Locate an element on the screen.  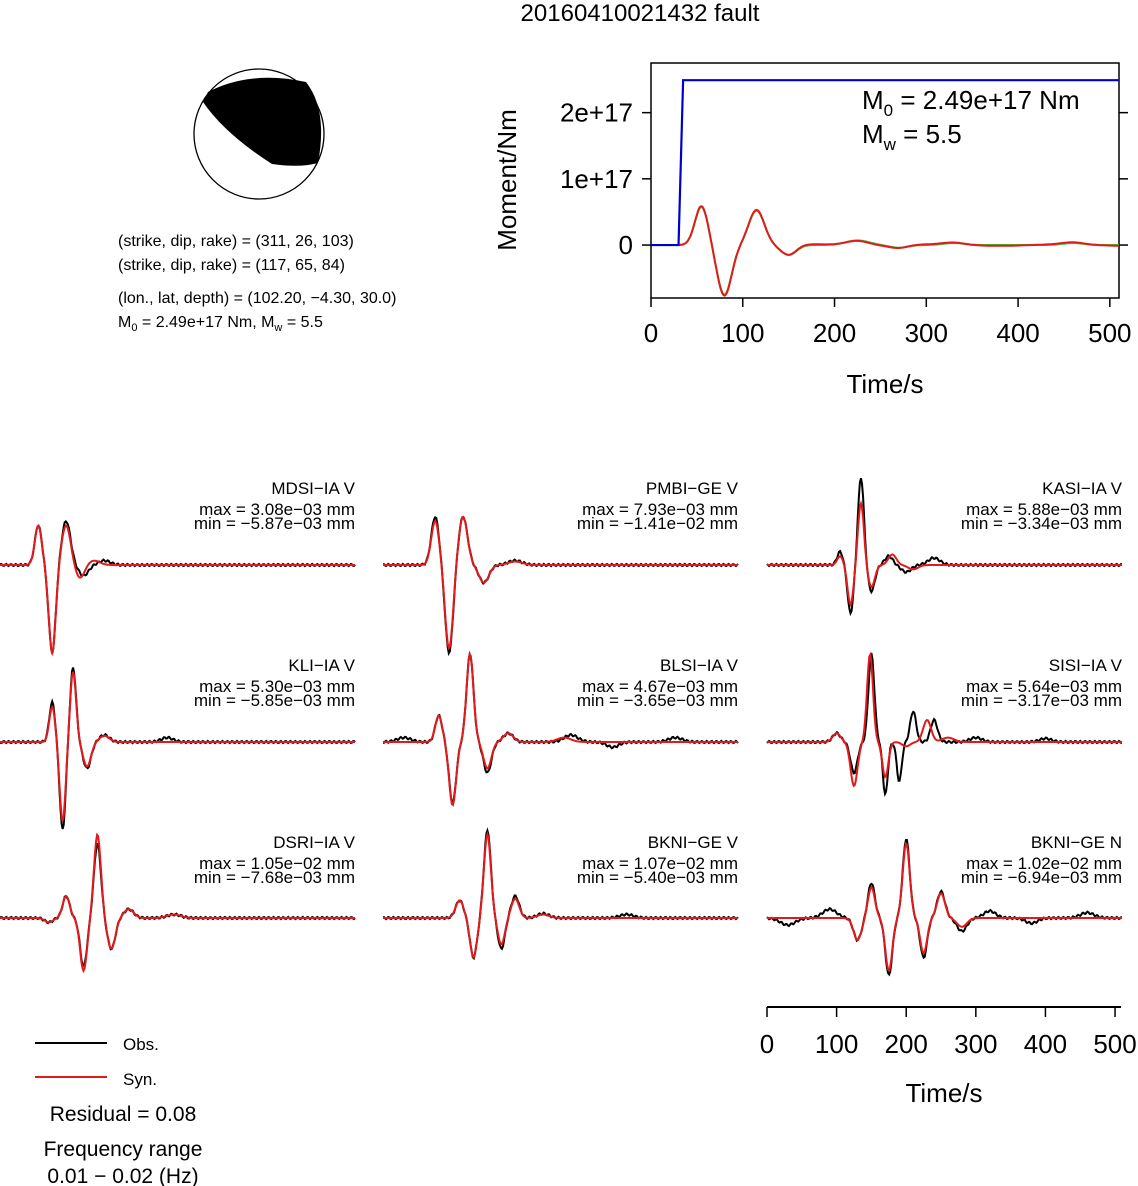
station-name: BLSI−IA V is located at coordinates (699, 665).